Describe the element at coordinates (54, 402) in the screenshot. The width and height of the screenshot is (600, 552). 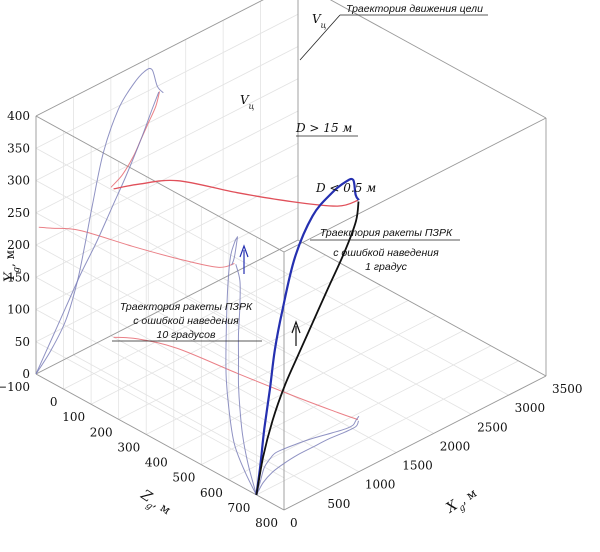
I see `z-tick-label: 0` at that location.